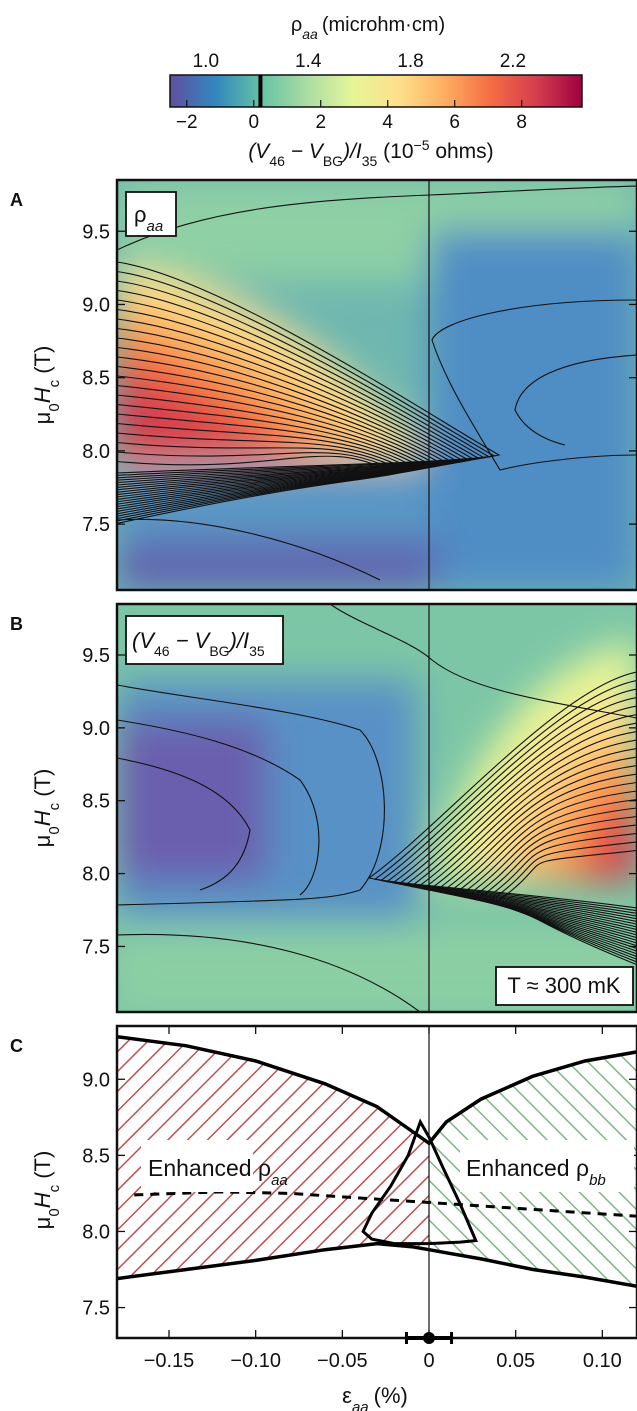 Image resolution: width=637 pixels, height=1411 pixels. What do you see at coordinates (46, 1190) in the screenshot?
I see `panel-c-ylabel: μ0Hc (T)` at bounding box center [46, 1190].